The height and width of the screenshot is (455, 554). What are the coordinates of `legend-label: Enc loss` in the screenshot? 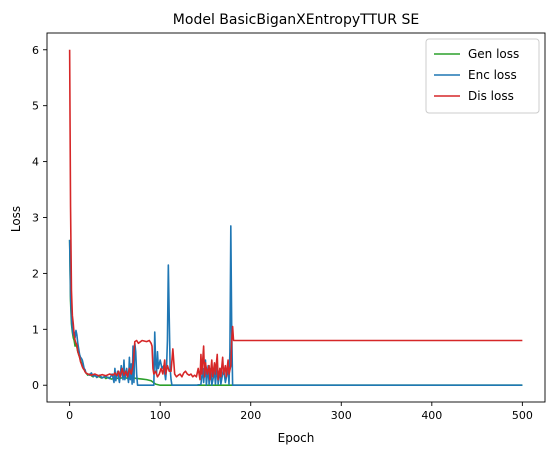 It's located at (492, 75).